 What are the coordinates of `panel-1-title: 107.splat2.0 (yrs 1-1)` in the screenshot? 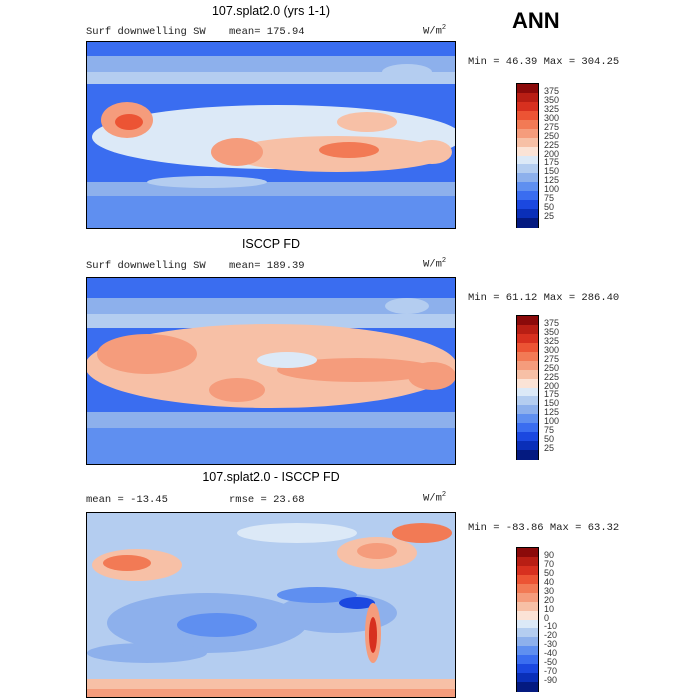 It's located at (271, 11).